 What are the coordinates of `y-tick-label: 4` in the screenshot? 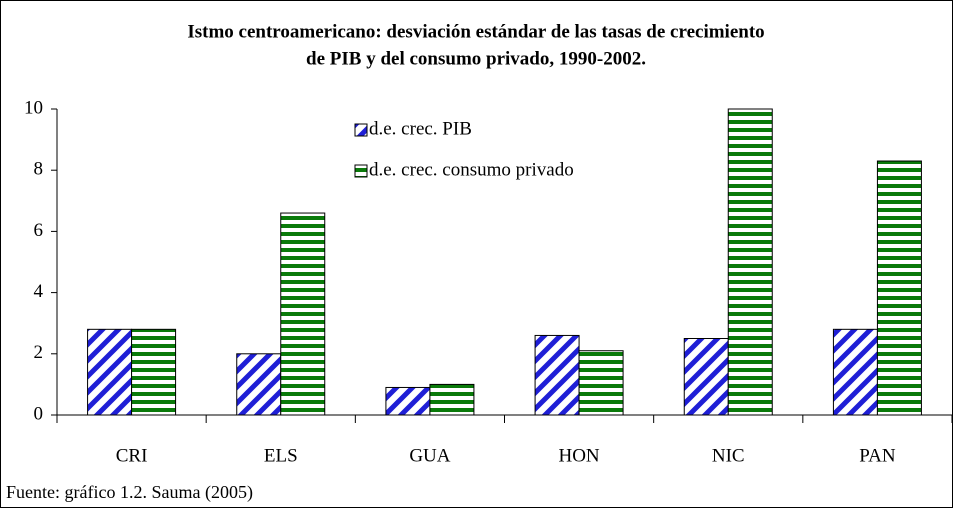 It's located at (39, 291).